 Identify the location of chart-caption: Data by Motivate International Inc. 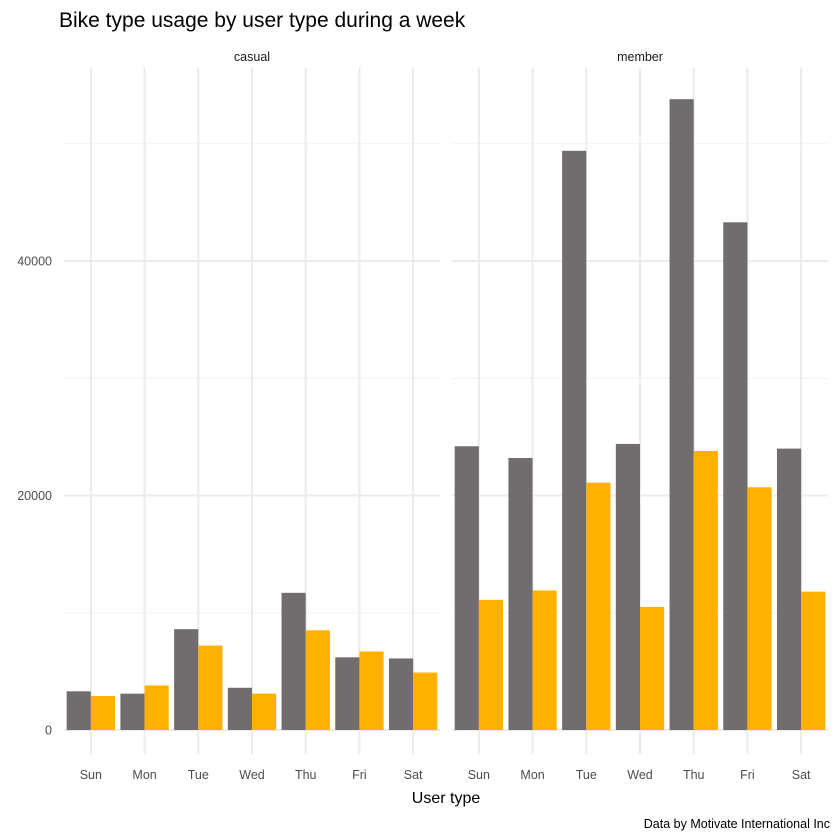
(737, 824).